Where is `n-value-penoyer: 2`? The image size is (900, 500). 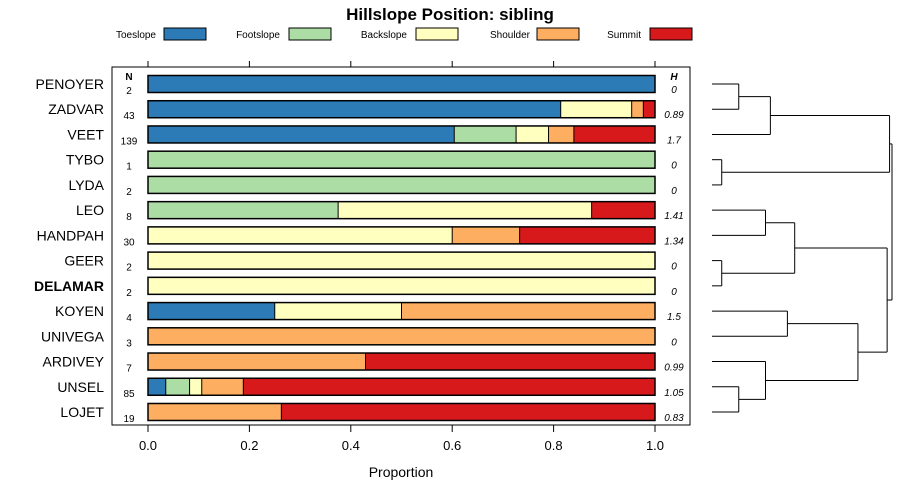
n-value-penoyer: 2 is located at coordinates (129, 91).